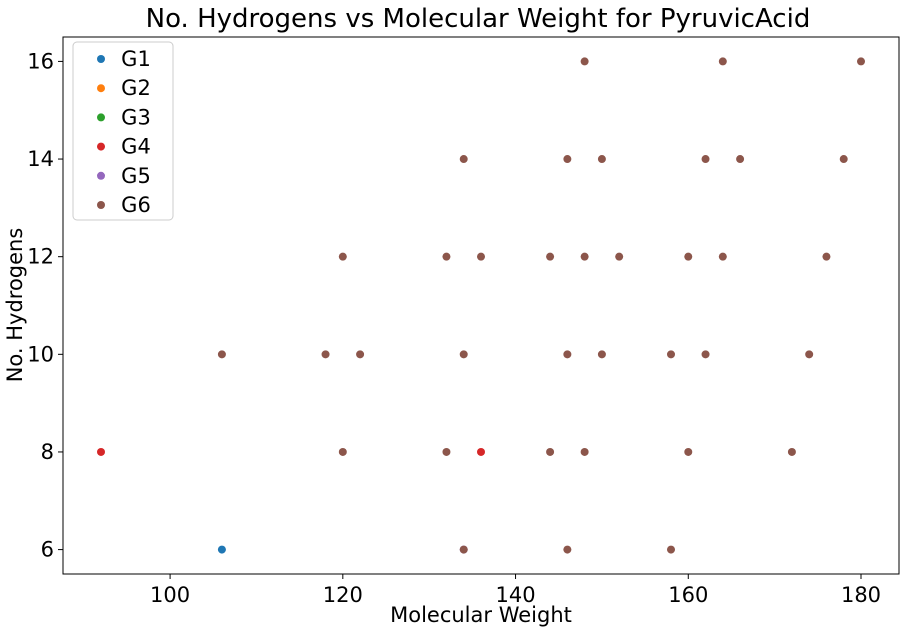 The image size is (906, 631). What do you see at coordinates (40, 354) in the screenshot?
I see `y-tick-label: 10` at bounding box center [40, 354].